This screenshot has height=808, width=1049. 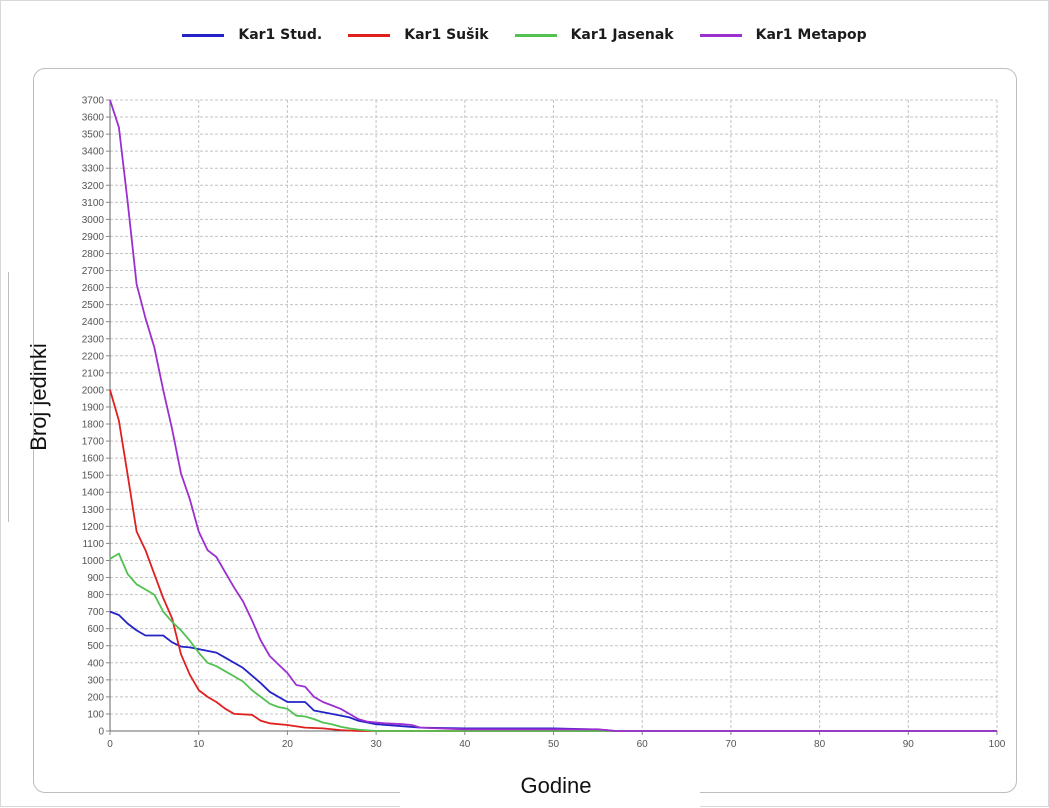 I want to click on y-tick-label: 3300, so click(x=93, y=169).